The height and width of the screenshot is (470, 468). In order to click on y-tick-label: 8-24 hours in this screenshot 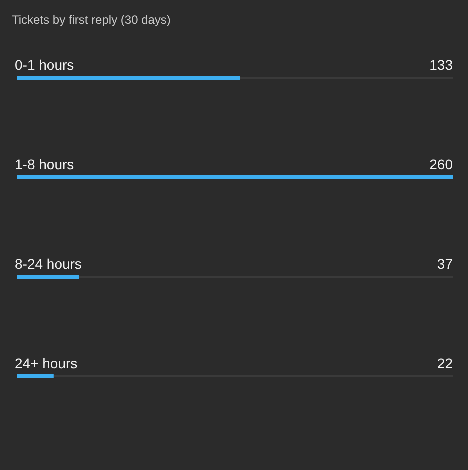, I will do `click(48, 264)`.